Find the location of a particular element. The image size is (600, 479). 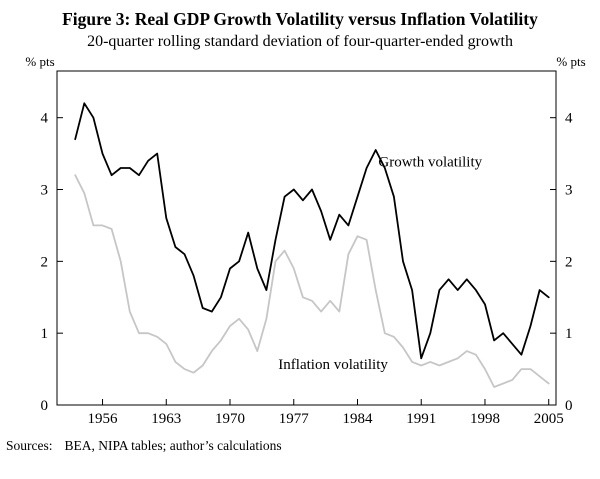

y-tick-label-right: 2 is located at coordinates (569, 262).